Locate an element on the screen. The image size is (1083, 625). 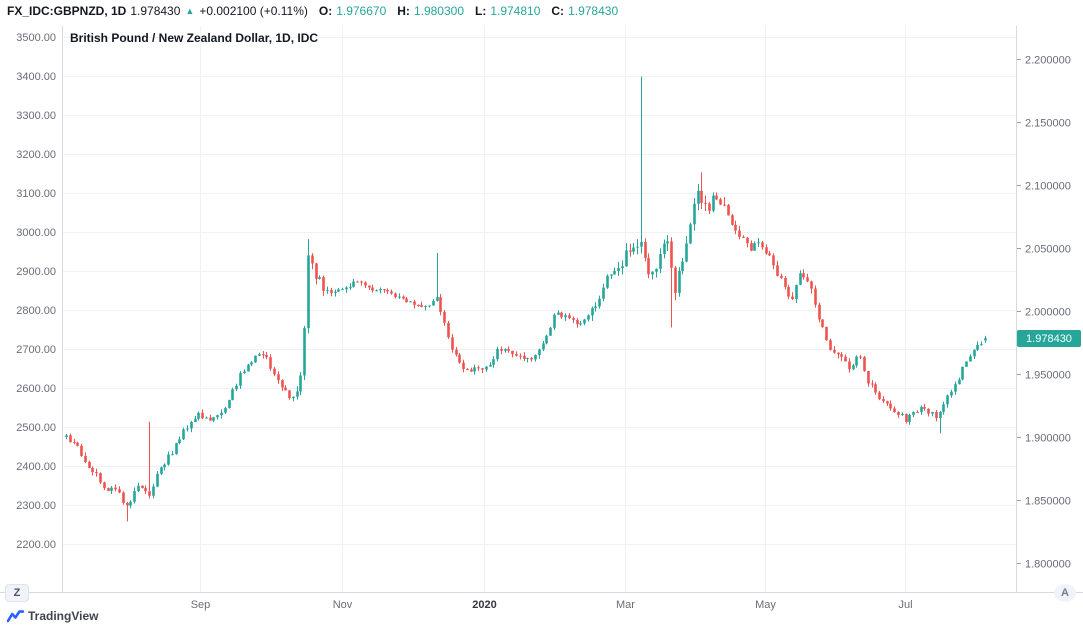
price-change: +0.002100 (+0.11%) is located at coordinates (253, 11).